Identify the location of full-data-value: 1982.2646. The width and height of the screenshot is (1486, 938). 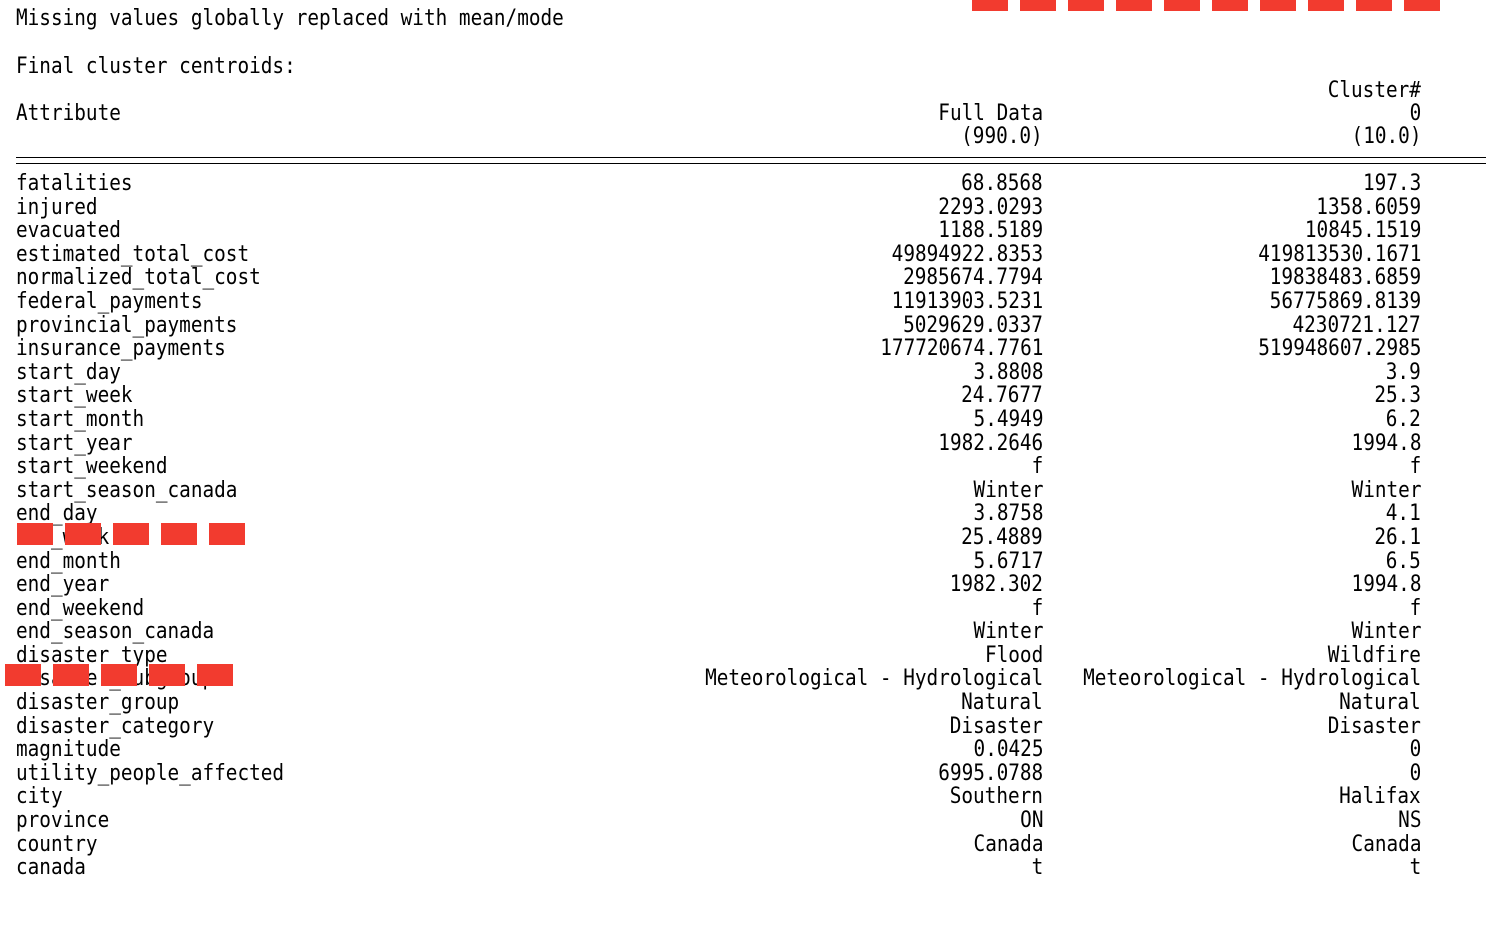
(990, 443).